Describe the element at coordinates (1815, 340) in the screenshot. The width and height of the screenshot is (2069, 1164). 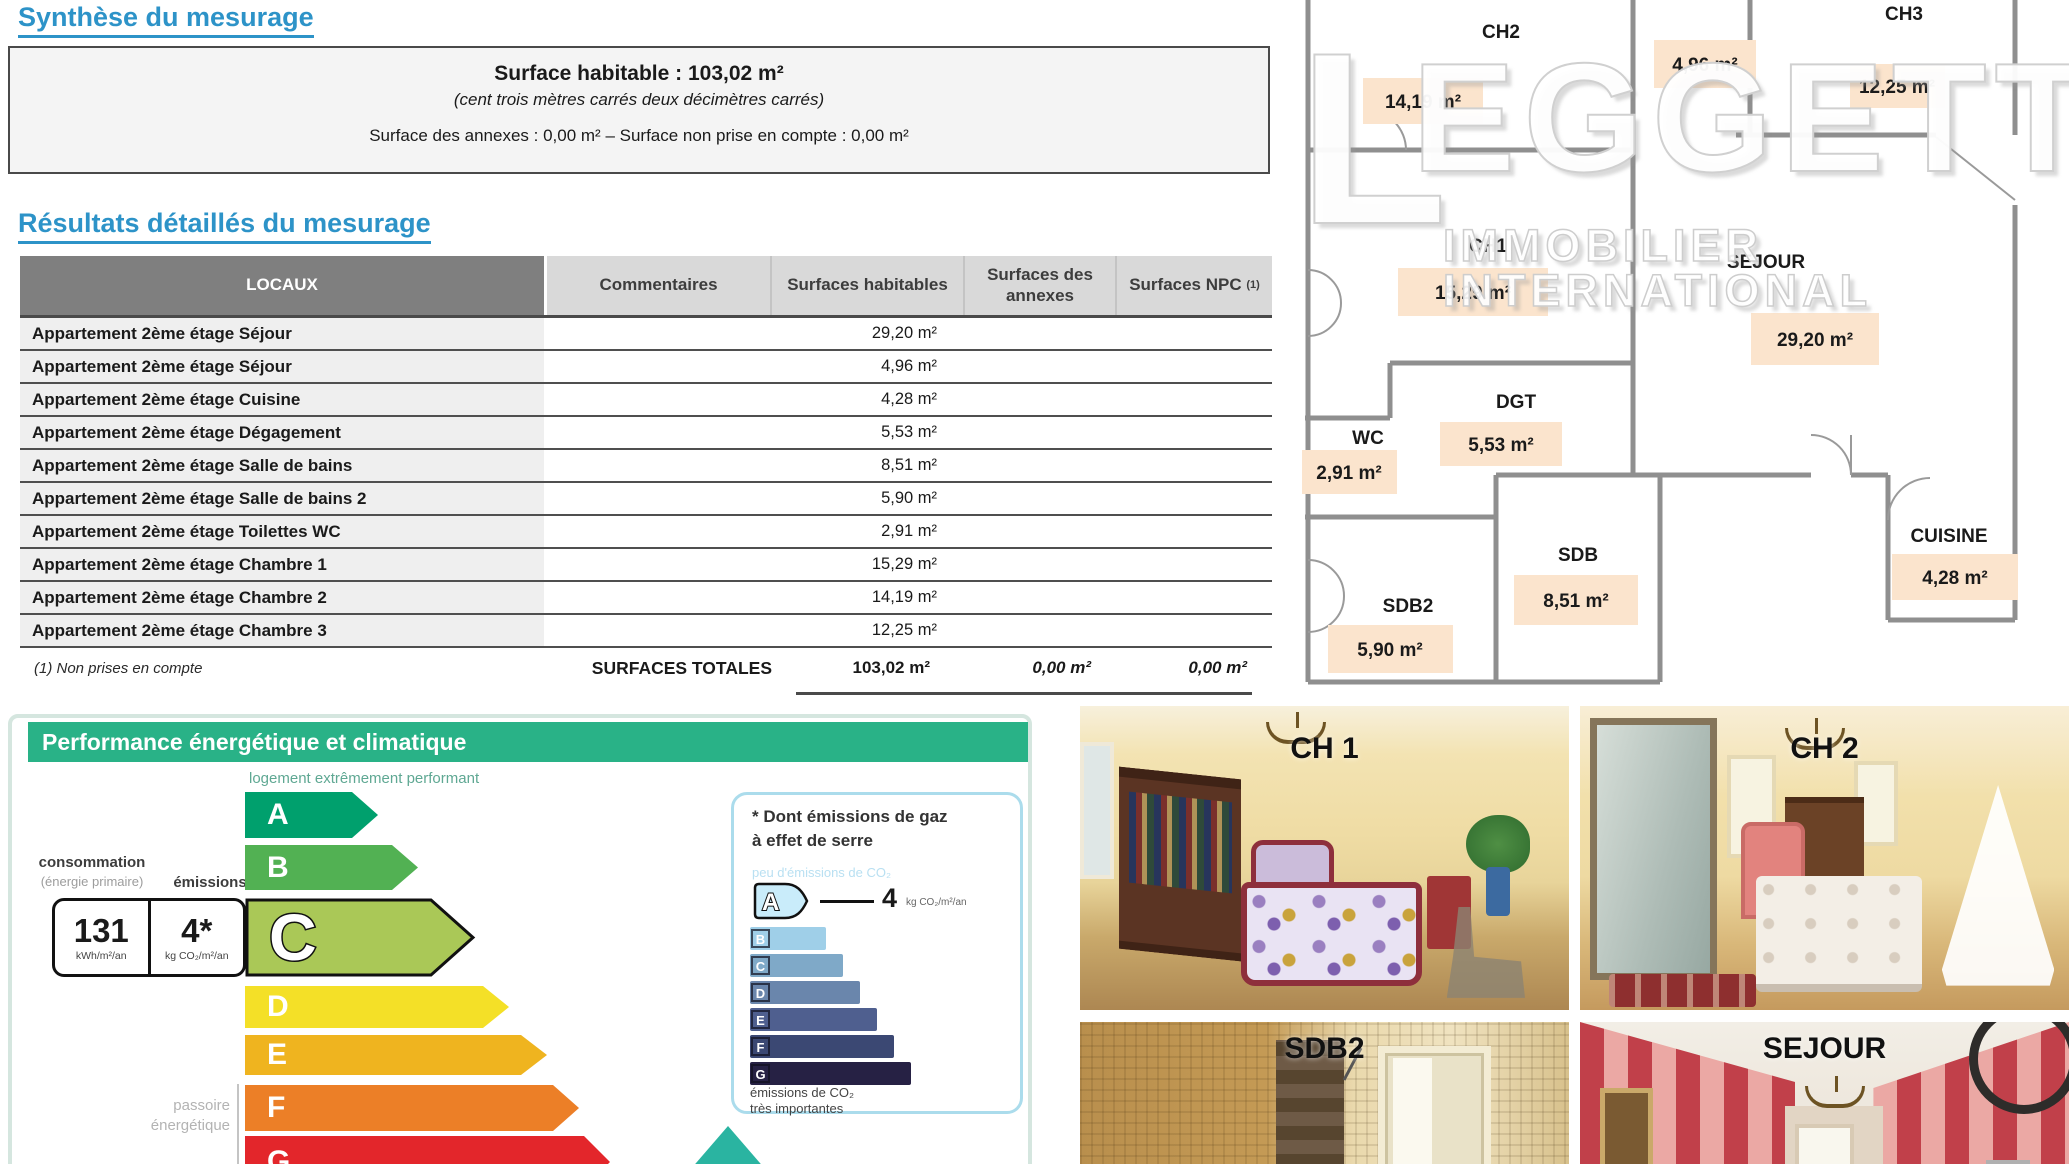
I see `room-area: 29,20 m²` at that location.